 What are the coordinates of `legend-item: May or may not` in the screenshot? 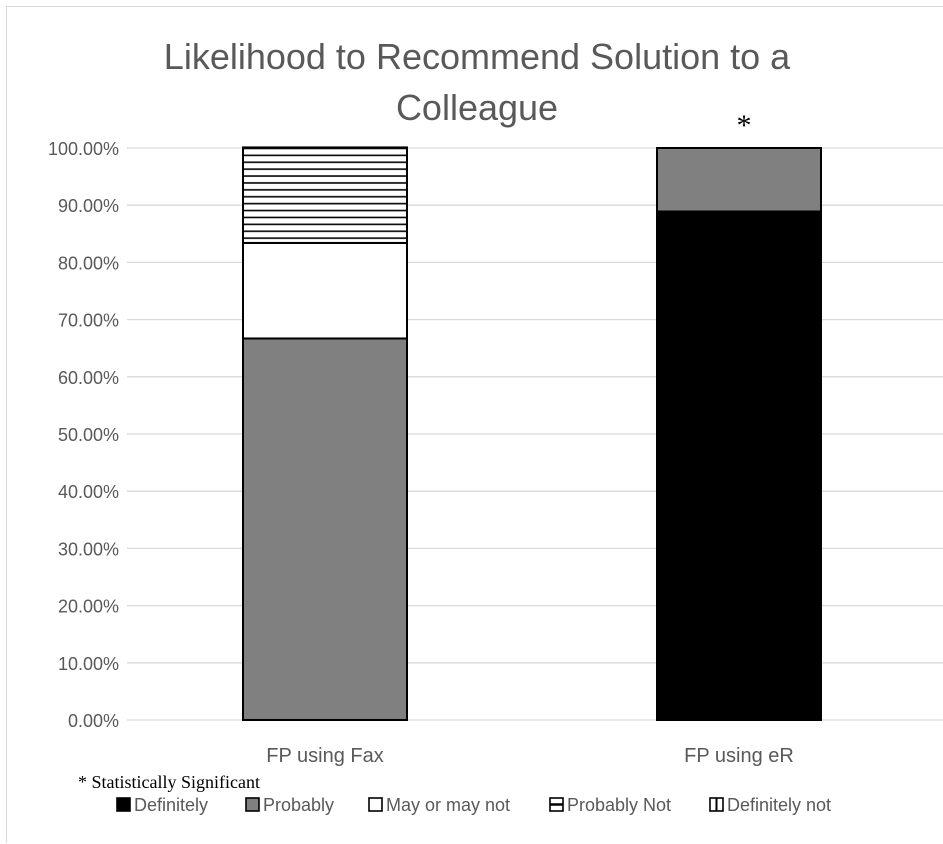 It's located at (439, 805).